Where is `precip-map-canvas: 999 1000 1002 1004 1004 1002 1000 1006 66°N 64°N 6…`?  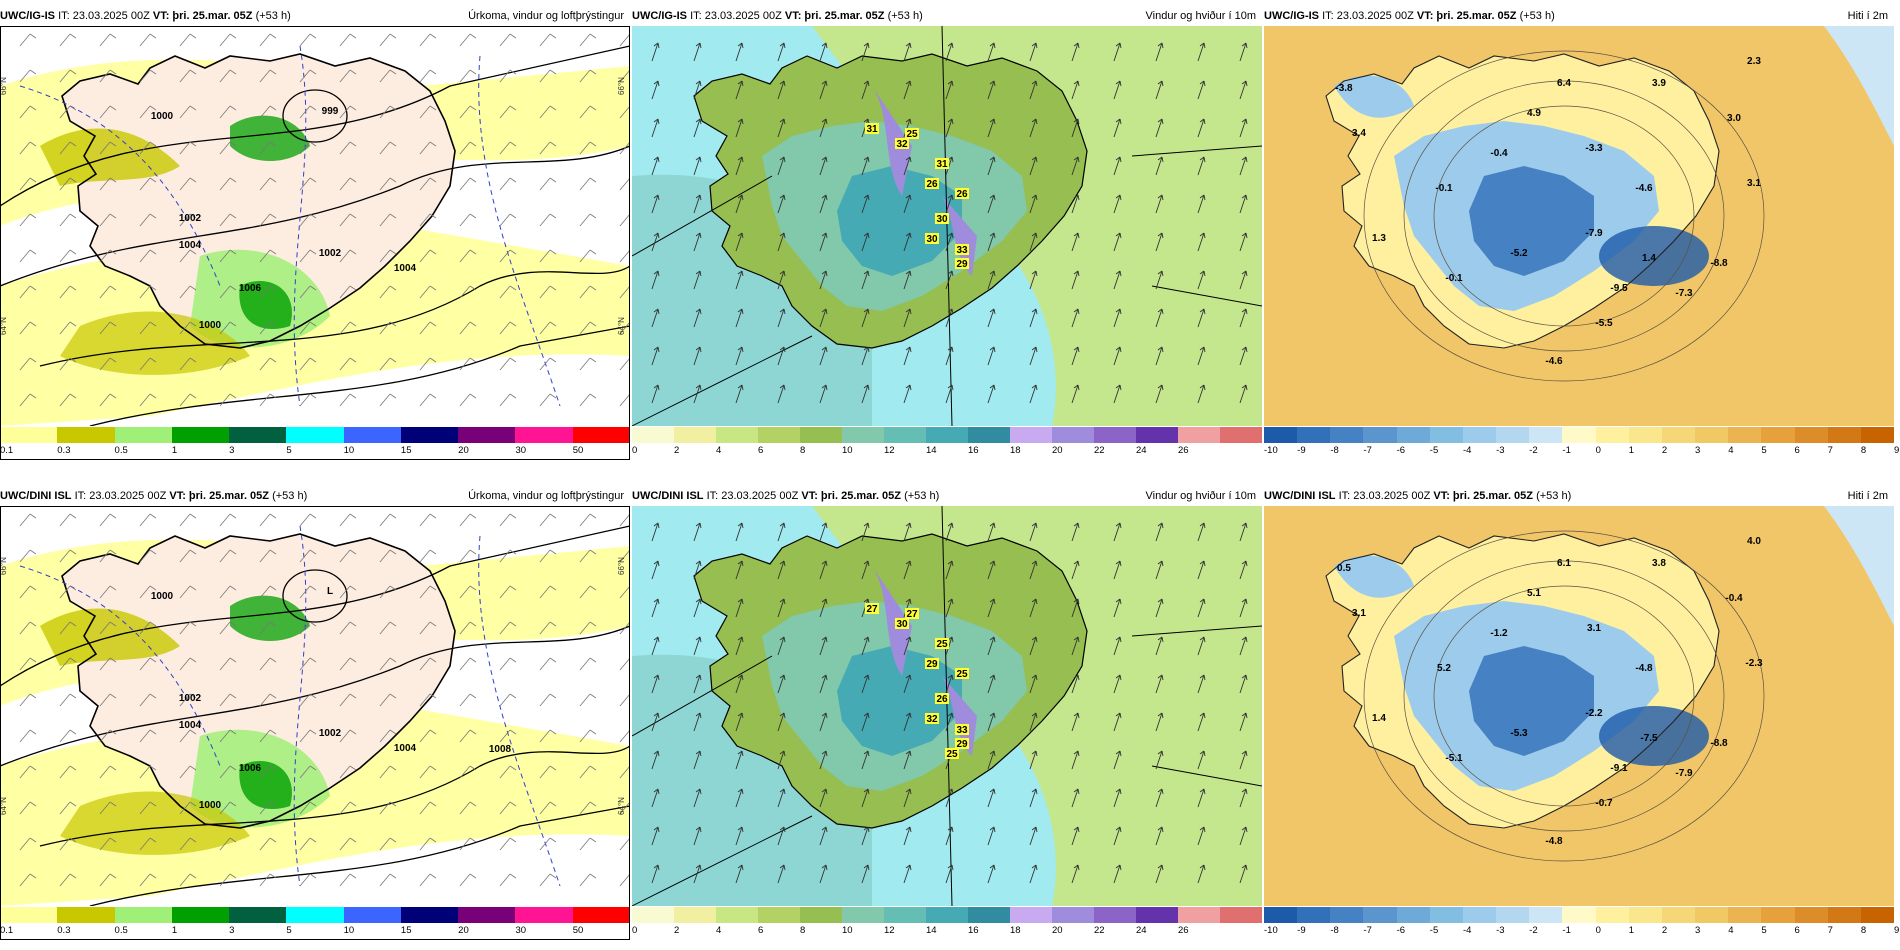
precip-map-canvas: 999 1000 1002 1004 1004 1002 1000 1006 66°N 64°N 6… is located at coordinates (315, 226).